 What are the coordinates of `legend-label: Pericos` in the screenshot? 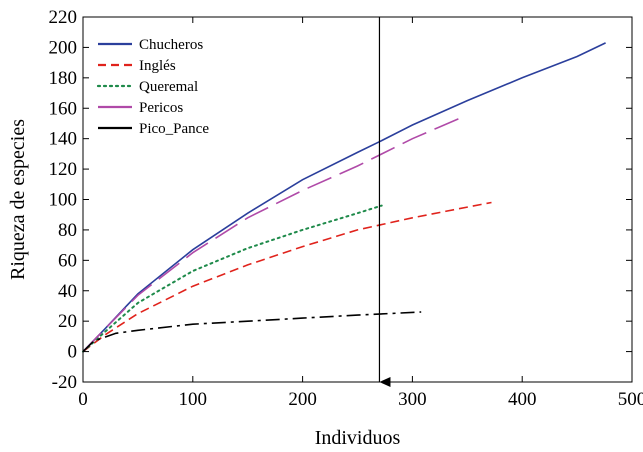 It's located at (161, 108).